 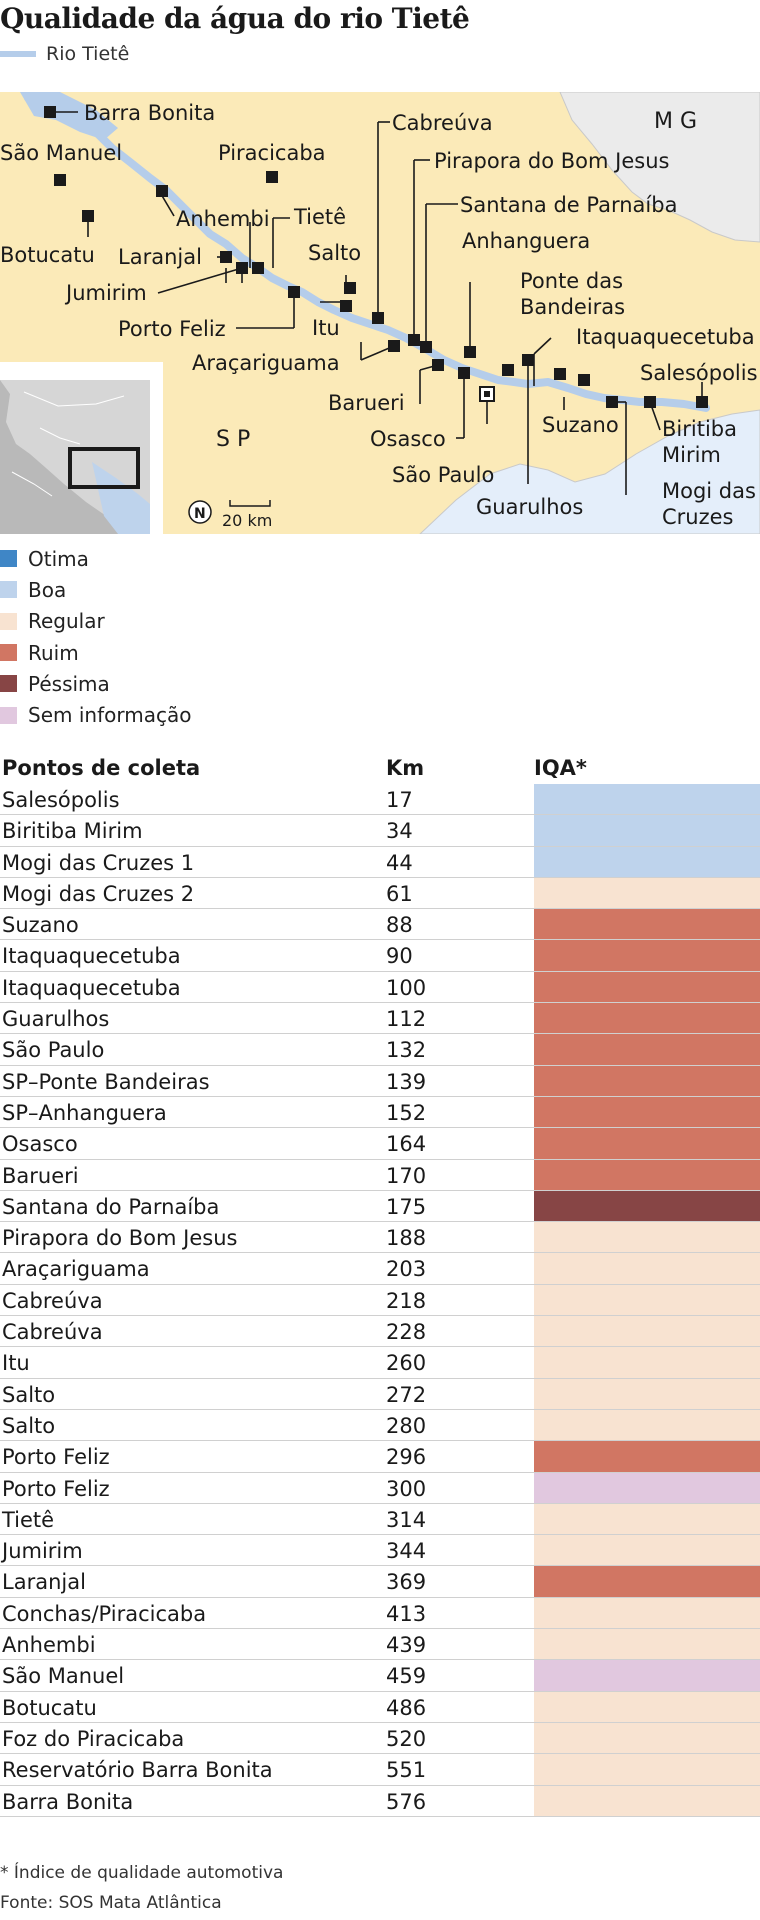 What do you see at coordinates (235, 18) in the screenshot?
I see `page-title: Qualidade da água do rio Tietê` at bounding box center [235, 18].